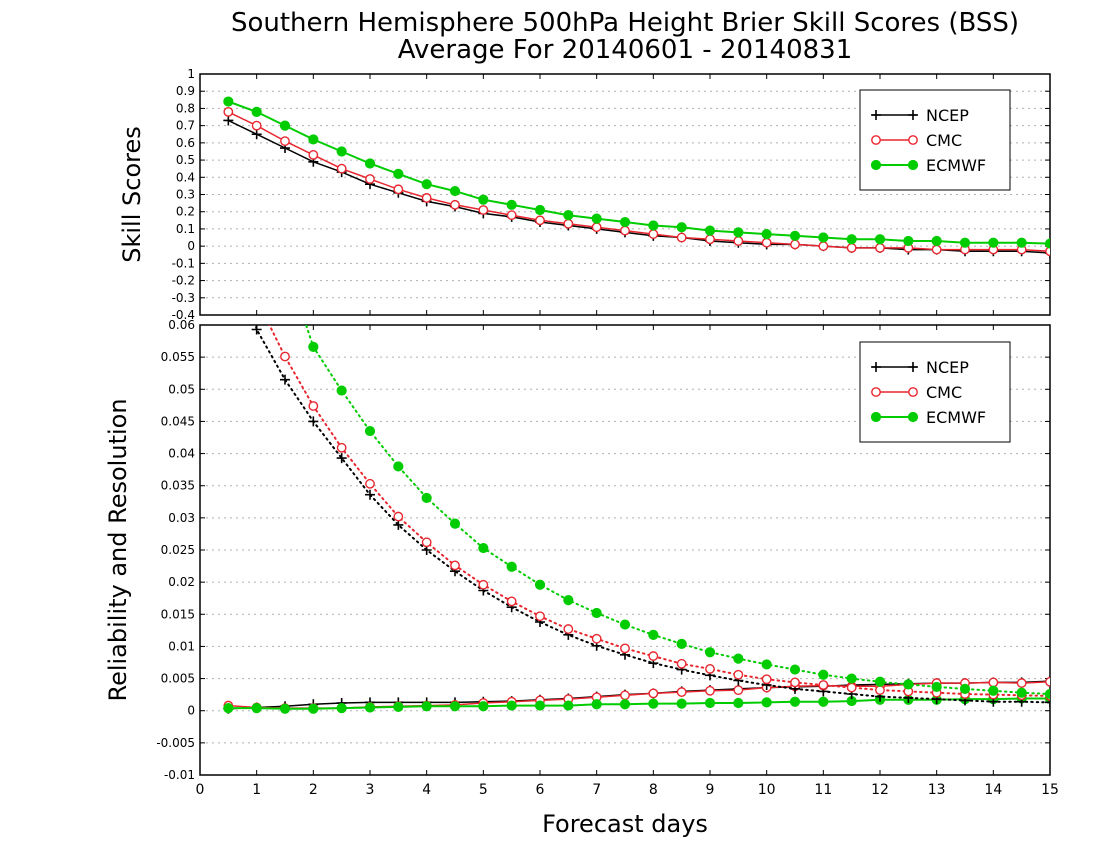 The image size is (1100, 850). I want to click on bottom-ytick-label: 0.005, so click(178, 679).